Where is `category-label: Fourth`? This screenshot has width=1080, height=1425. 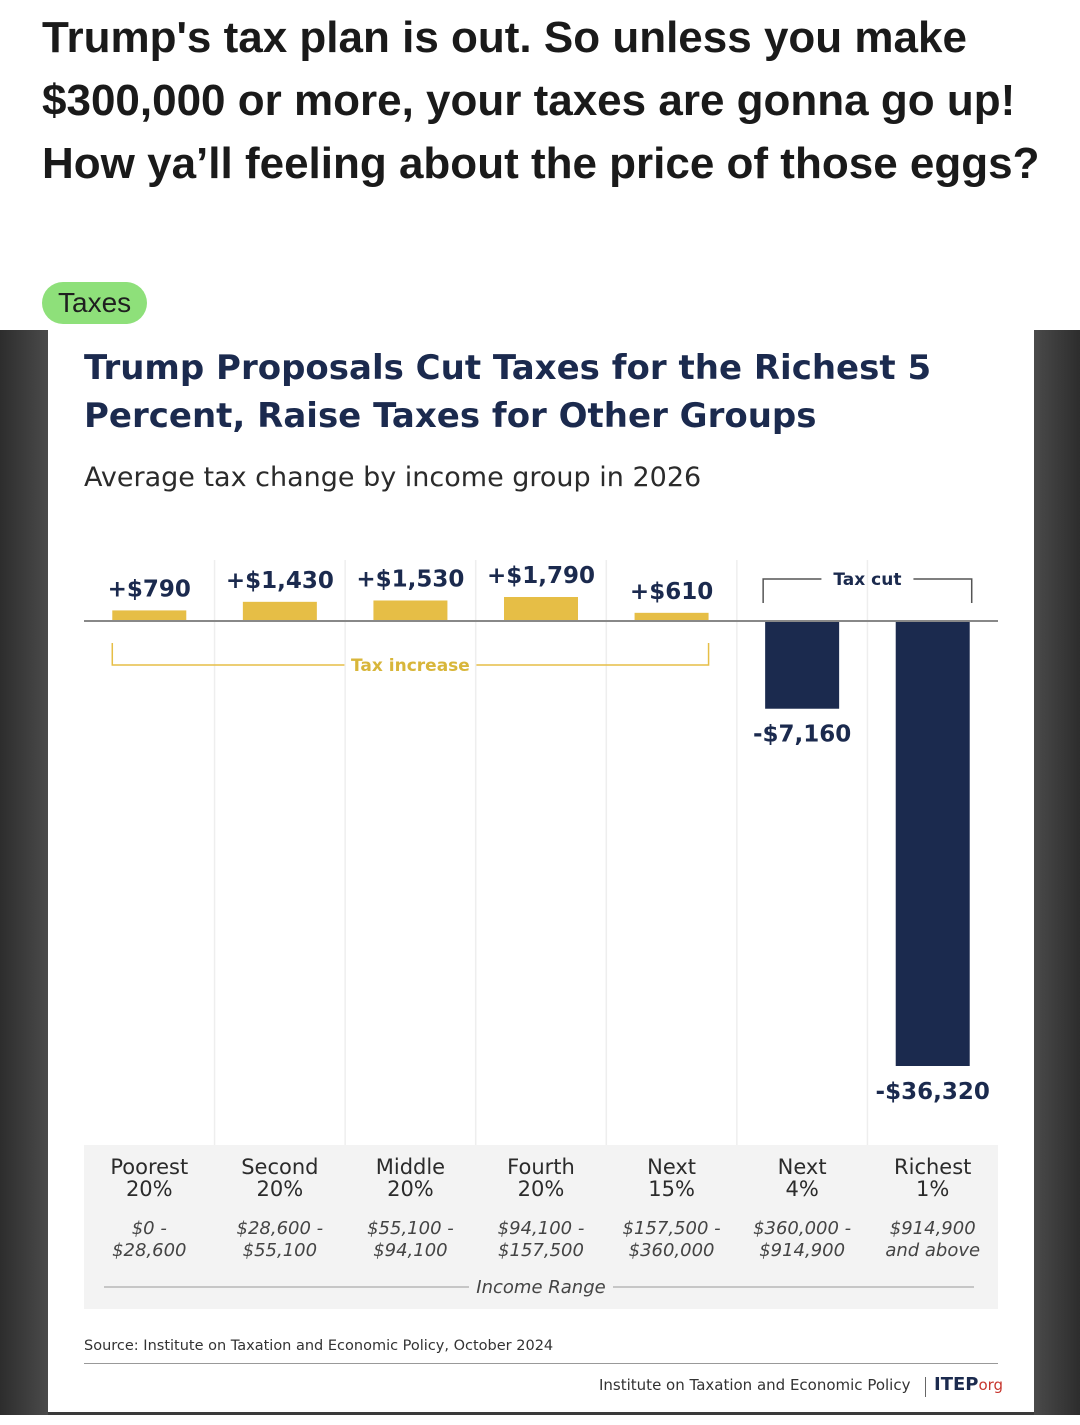
category-label: Fourth is located at coordinates (541, 1167).